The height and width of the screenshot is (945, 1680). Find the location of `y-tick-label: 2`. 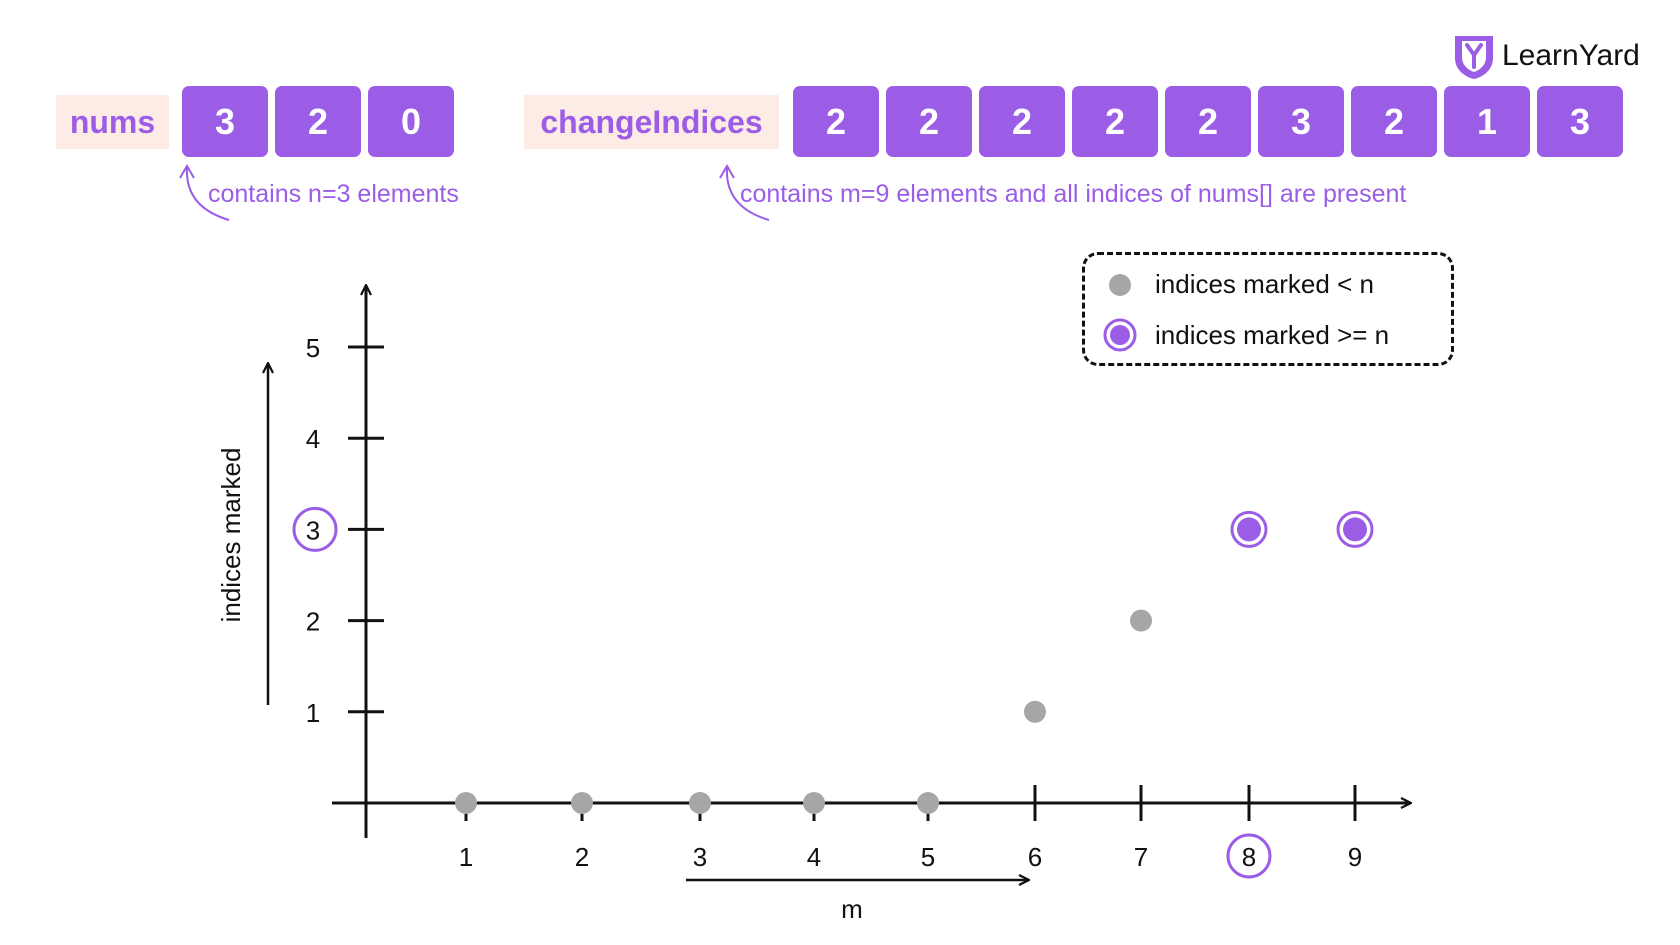

y-tick-label: 2 is located at coordinates (313, 622).